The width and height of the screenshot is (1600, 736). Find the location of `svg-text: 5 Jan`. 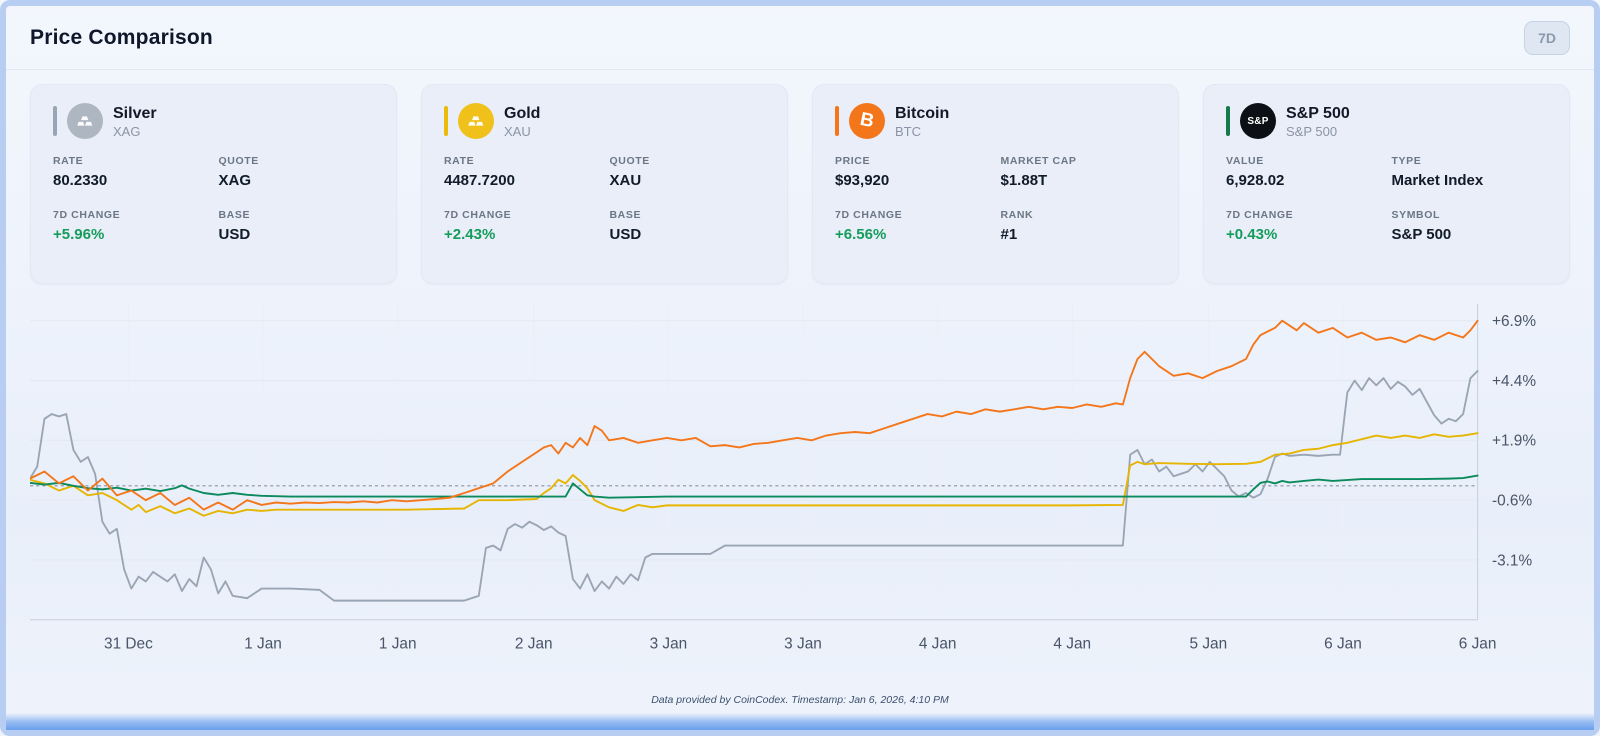

svg-text: 5 Jan is located at coordinates (1209, 643).